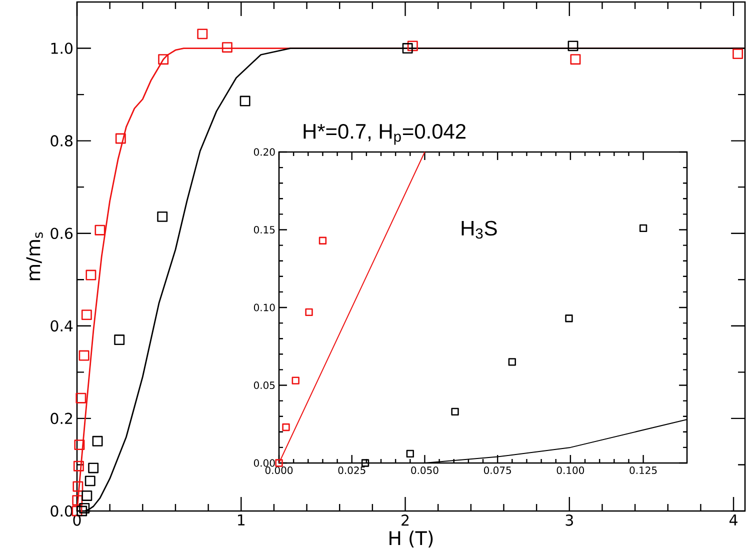 The image size is (750, 558). What do you see at coordinates (424, 470) in the screenshot?
I see `x-tick-label: 0.050` at bounding box center [424, 470].